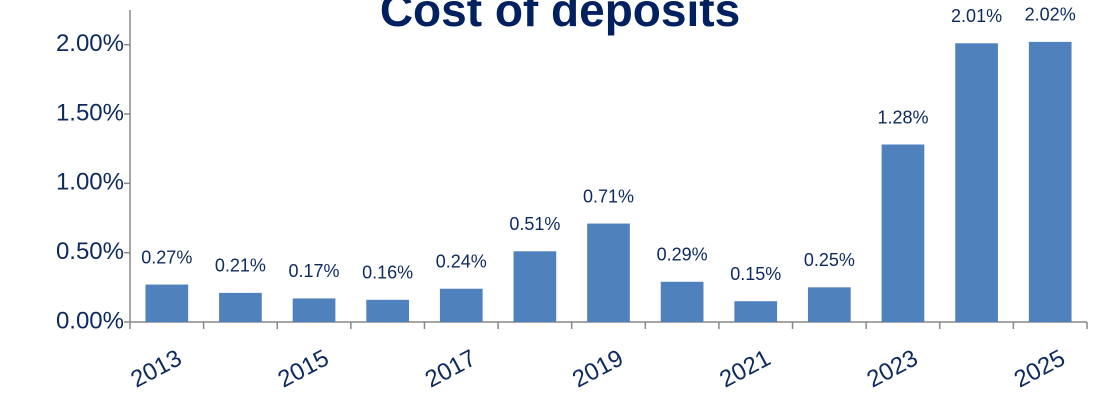 The image size is (1095, 409). What do you see at coordinates (314, 271) in the screenshot?
I see `value-label: 0.17%` at bounding box center [314, 271].